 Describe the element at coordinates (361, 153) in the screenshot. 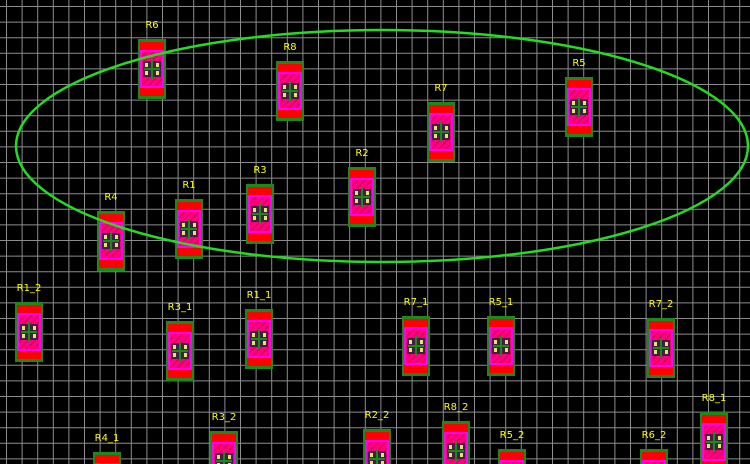

I see `designator-label: R2` at that location.